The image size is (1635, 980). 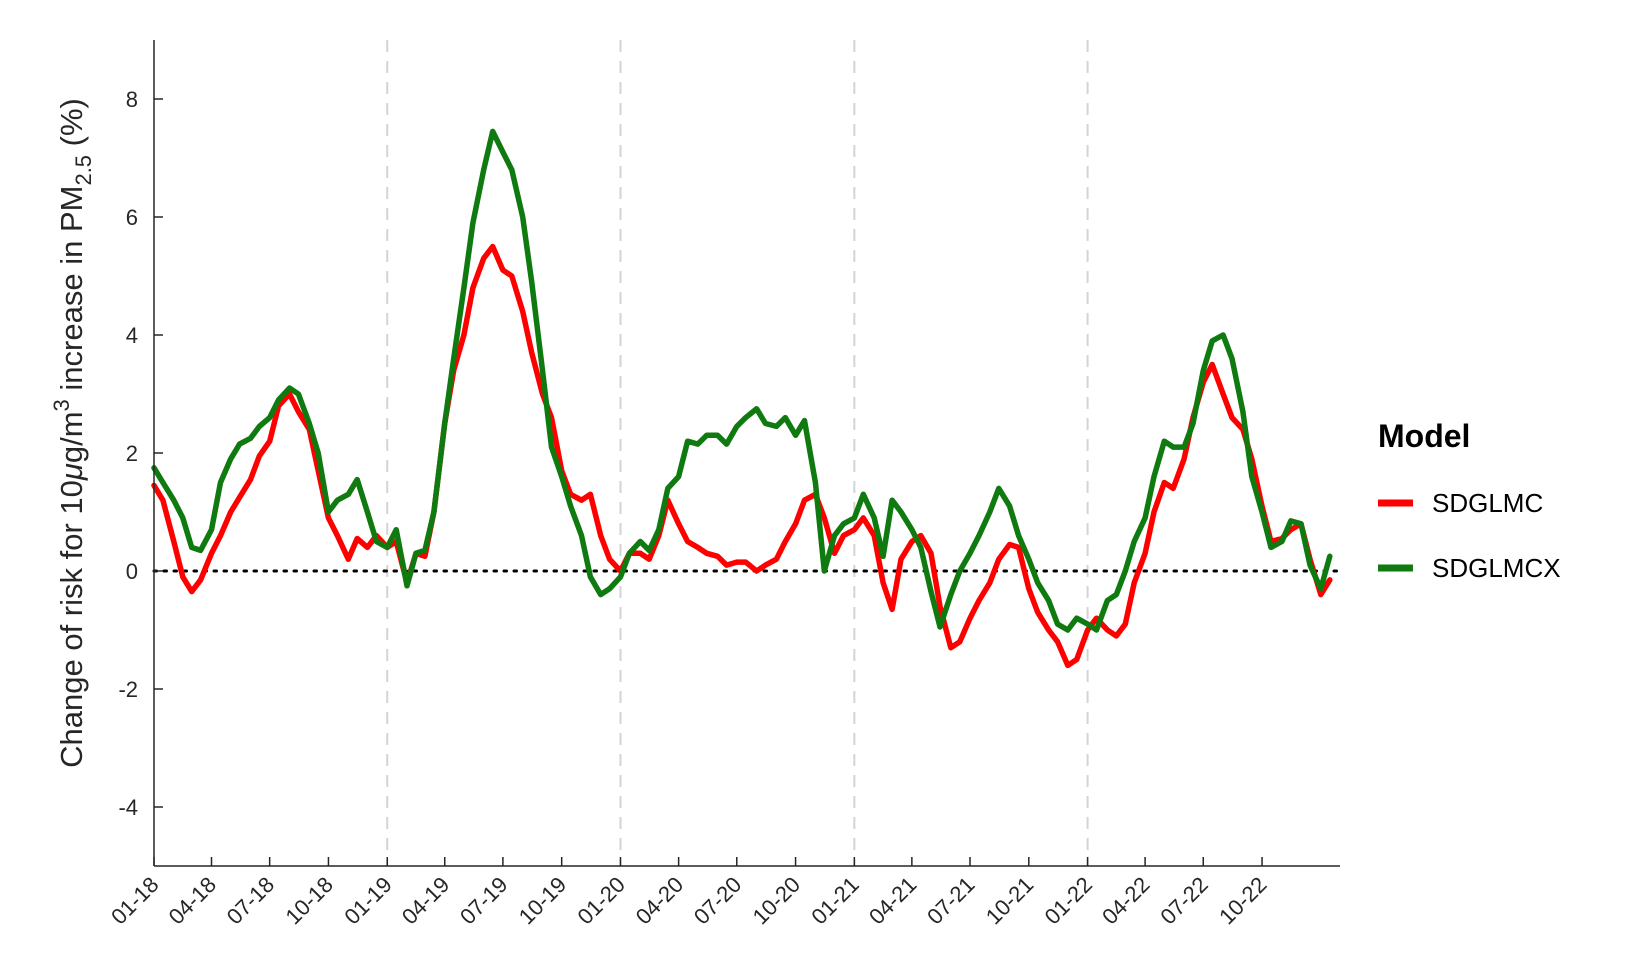 What do you see at coordinates (309, 900) in the screenshot?
I see `x-tick-label: 10-18` at bounding box center [309, 900].